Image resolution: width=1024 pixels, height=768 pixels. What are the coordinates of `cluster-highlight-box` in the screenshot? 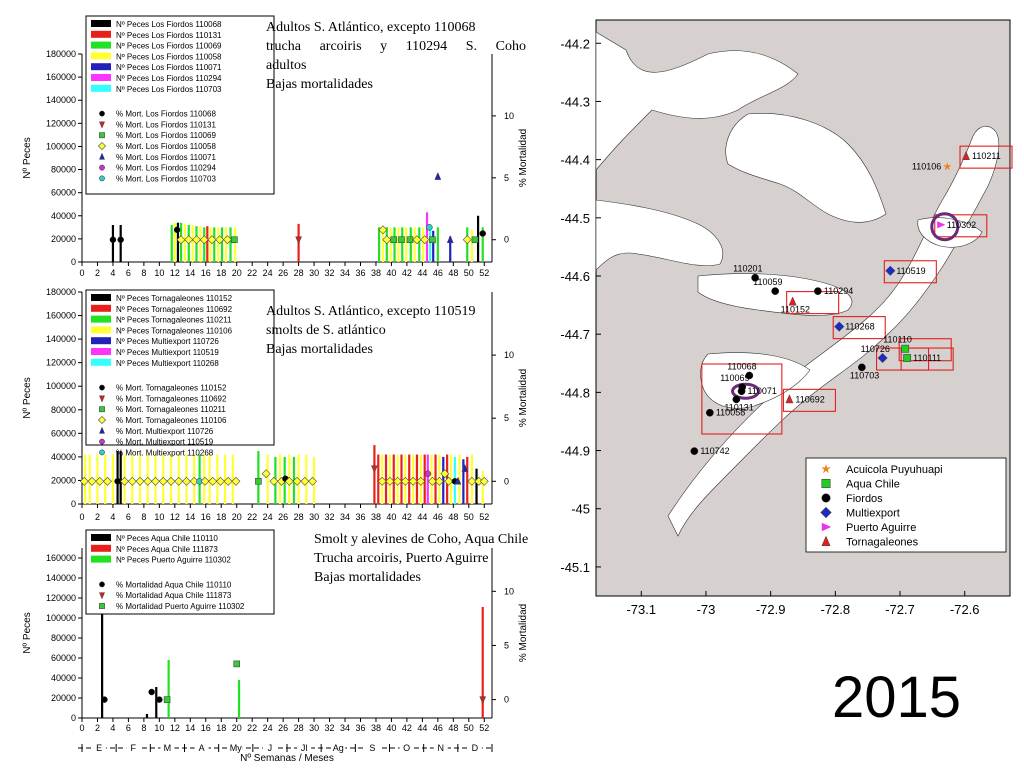 It's located at (742, 399).